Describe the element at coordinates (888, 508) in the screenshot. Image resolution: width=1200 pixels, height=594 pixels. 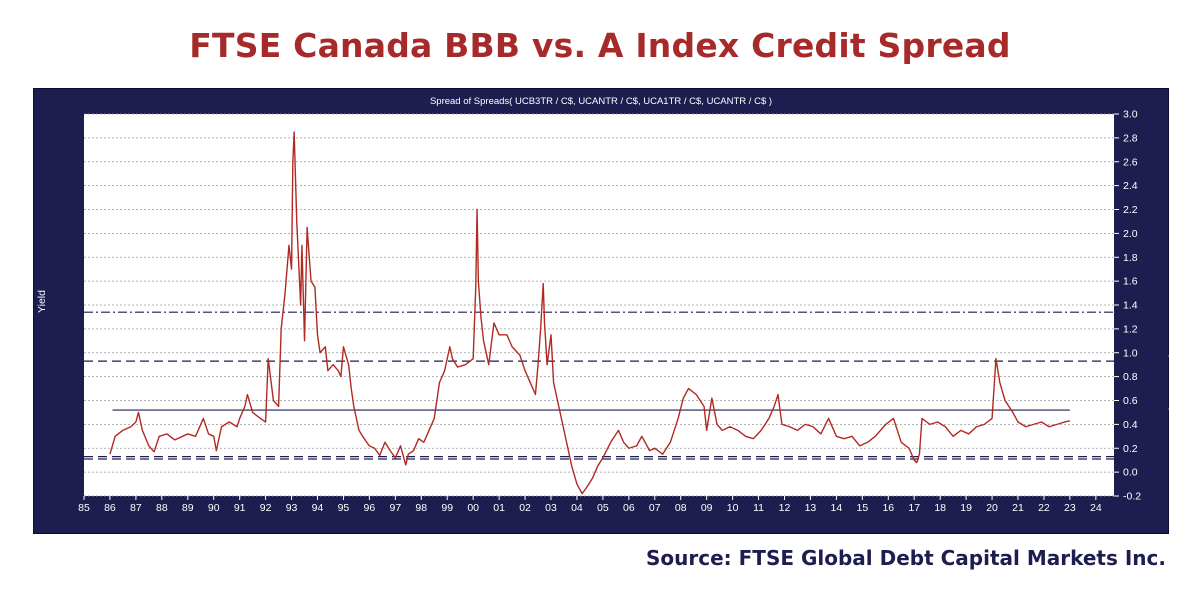
I see `x-tick-label: 16` at that location.